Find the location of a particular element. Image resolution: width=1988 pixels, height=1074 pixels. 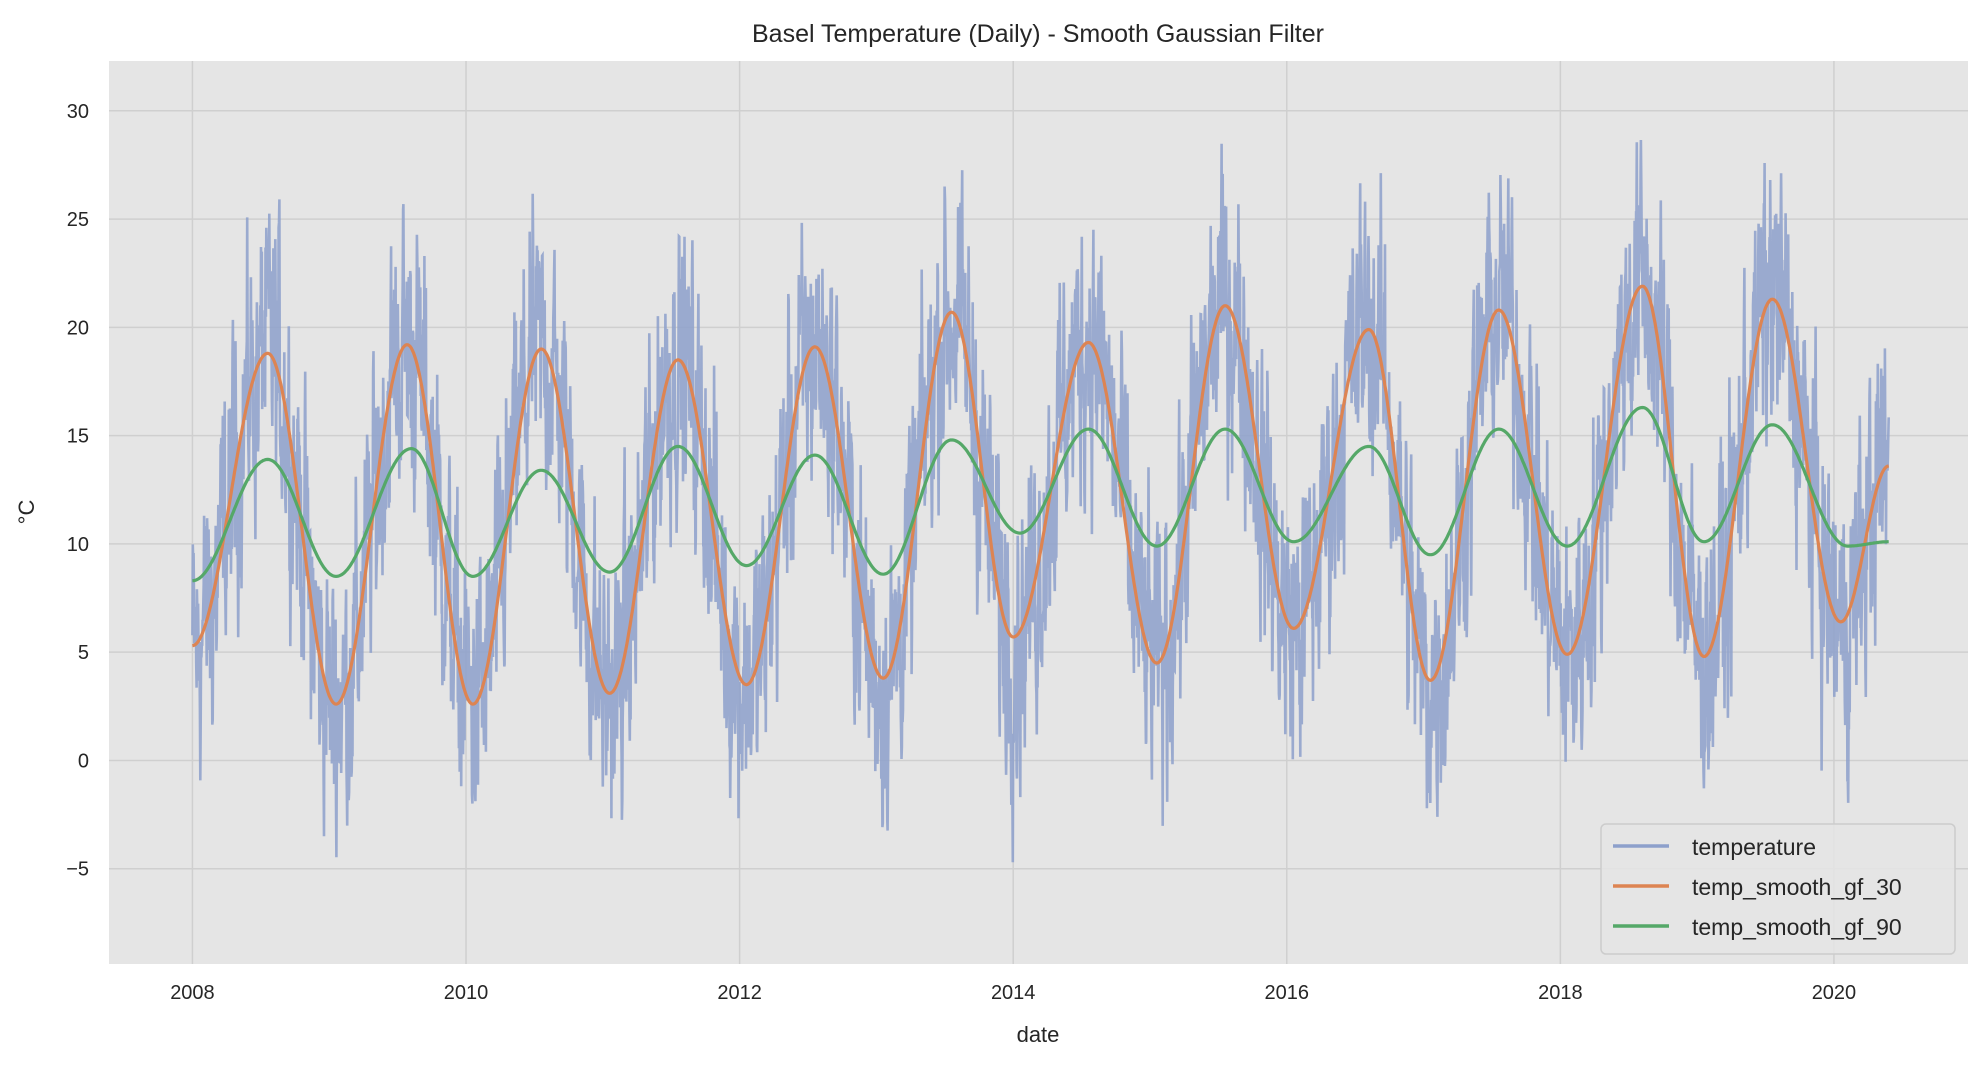

y-tick-label: 10 is located at coordinates (78, 545).